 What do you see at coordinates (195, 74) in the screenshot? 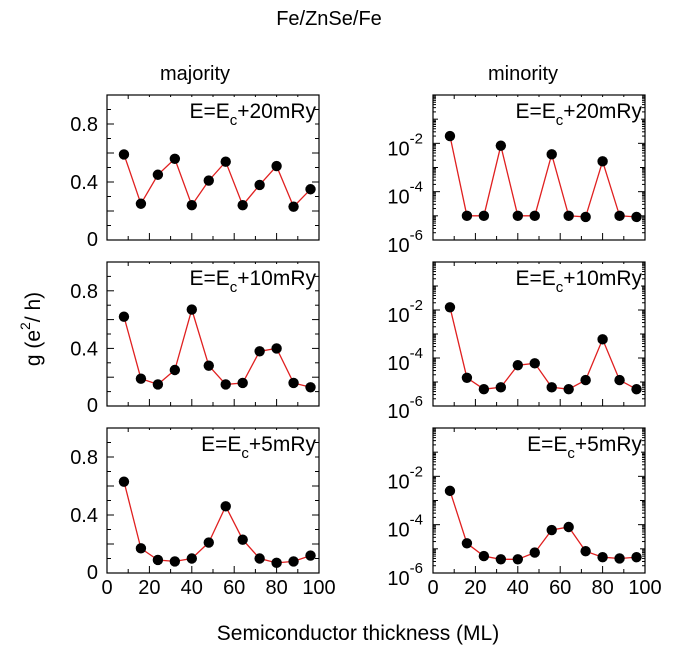
I see `column-label-majority: majority` at bounding box center [195, 74].